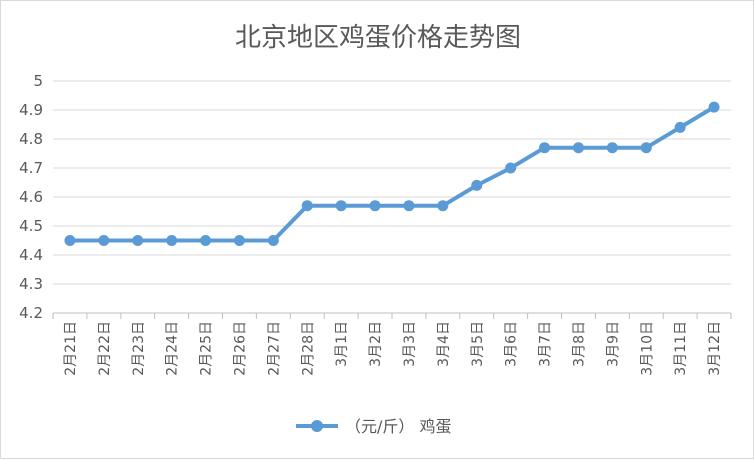  What do you see at coordinates (715, 348) in the screenshot?
I see `x-tick-label: 3月12日` at bounding box center [715, 348].